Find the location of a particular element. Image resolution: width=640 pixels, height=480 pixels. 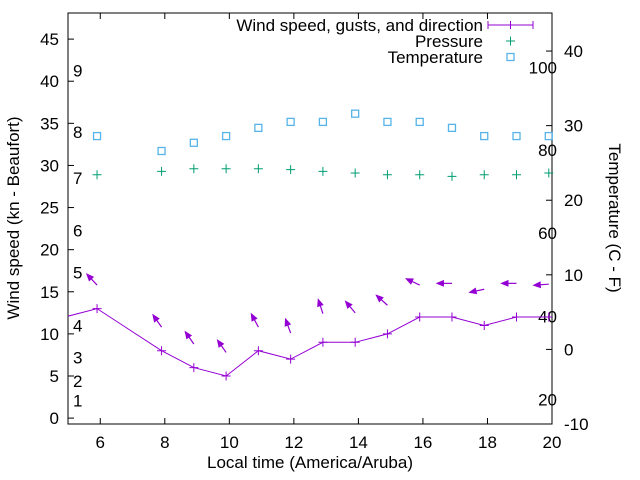

y-tick-label: 15 is located at coordinates (49, 292).